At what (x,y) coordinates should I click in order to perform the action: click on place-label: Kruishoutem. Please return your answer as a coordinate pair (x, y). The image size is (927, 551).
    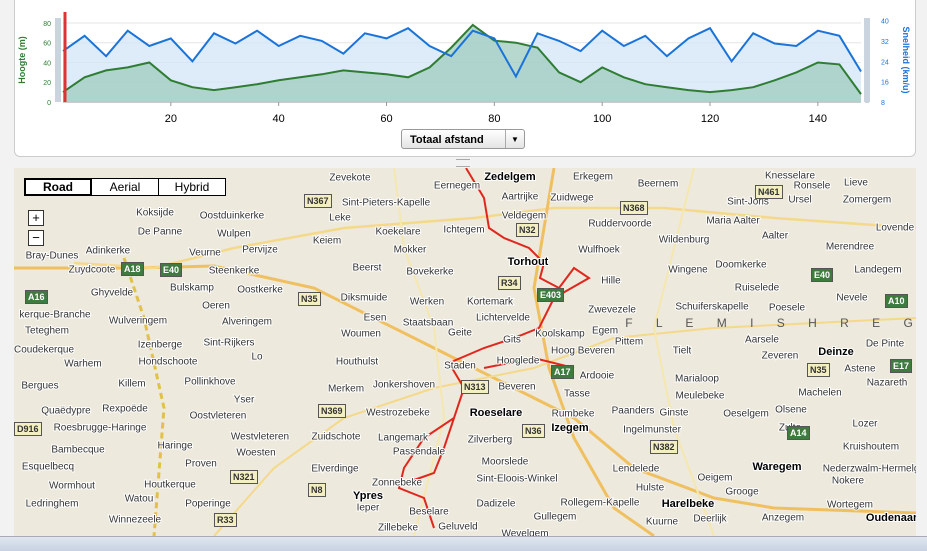
    Looking at the image, I should click on (871, 447).